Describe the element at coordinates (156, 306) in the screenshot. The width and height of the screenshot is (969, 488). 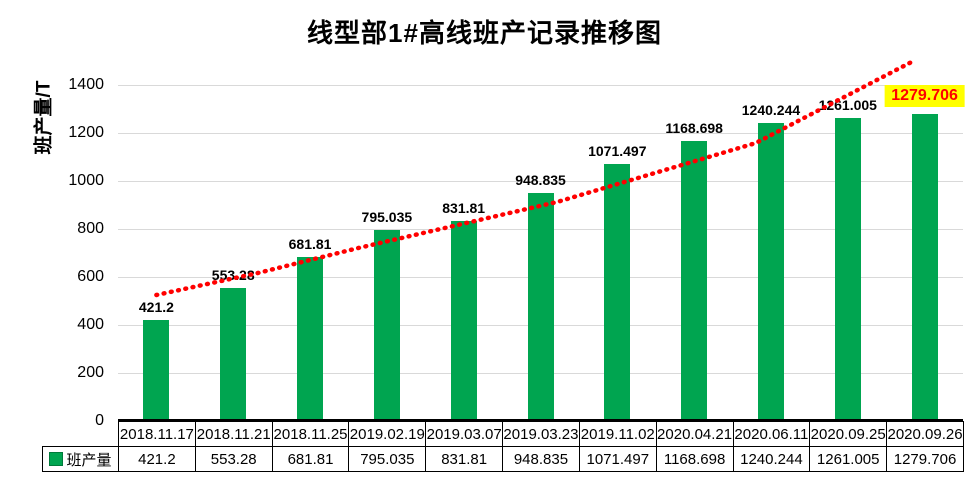
I see `data-label: 421.2` at that location.